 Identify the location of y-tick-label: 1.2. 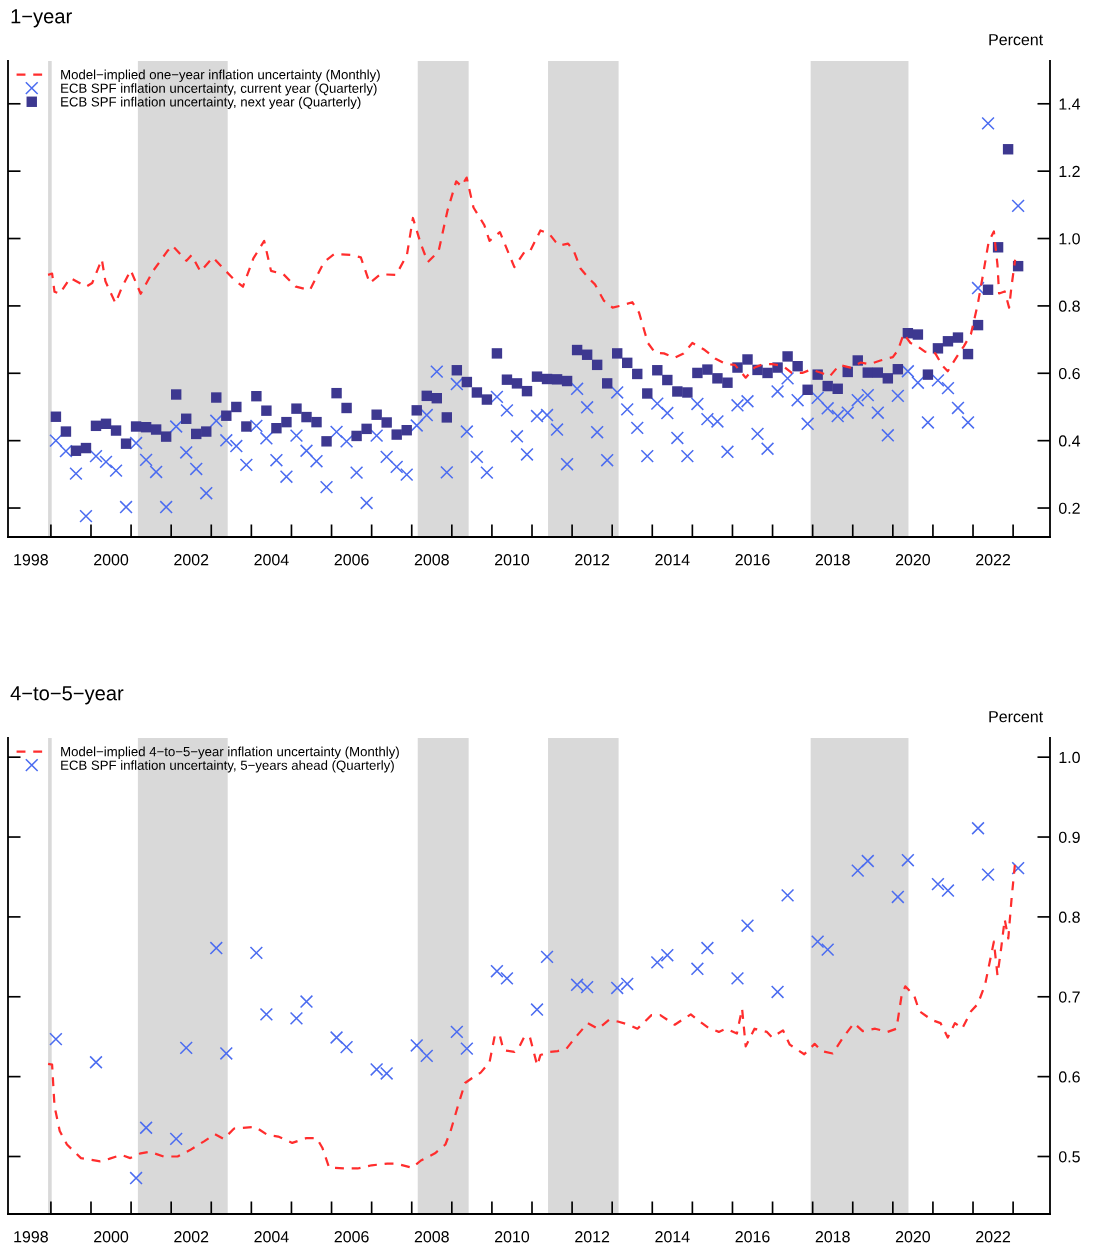
(1069, 171).